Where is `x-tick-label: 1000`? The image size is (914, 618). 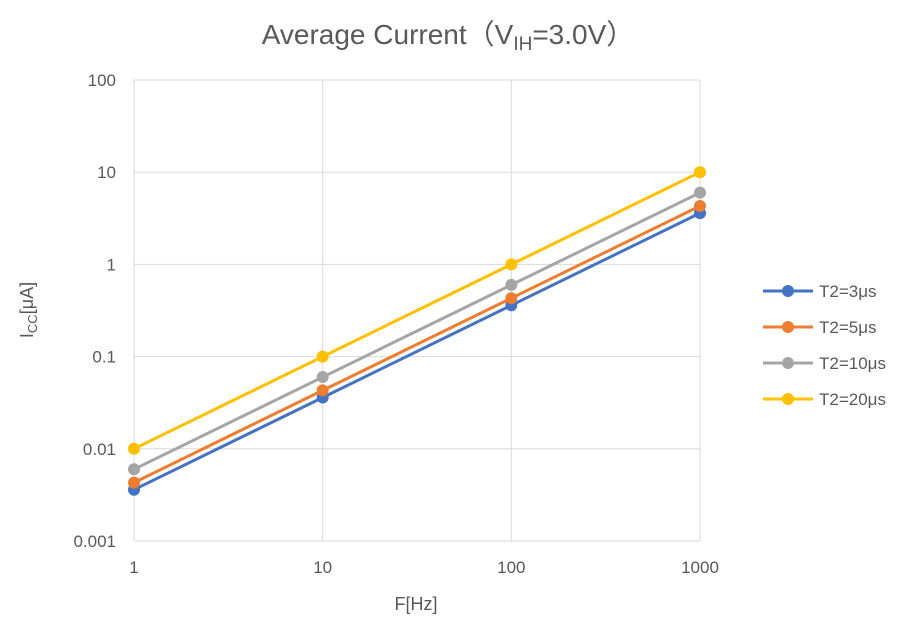 x-tick-label: 1000 is located at coordinates (700, 567).